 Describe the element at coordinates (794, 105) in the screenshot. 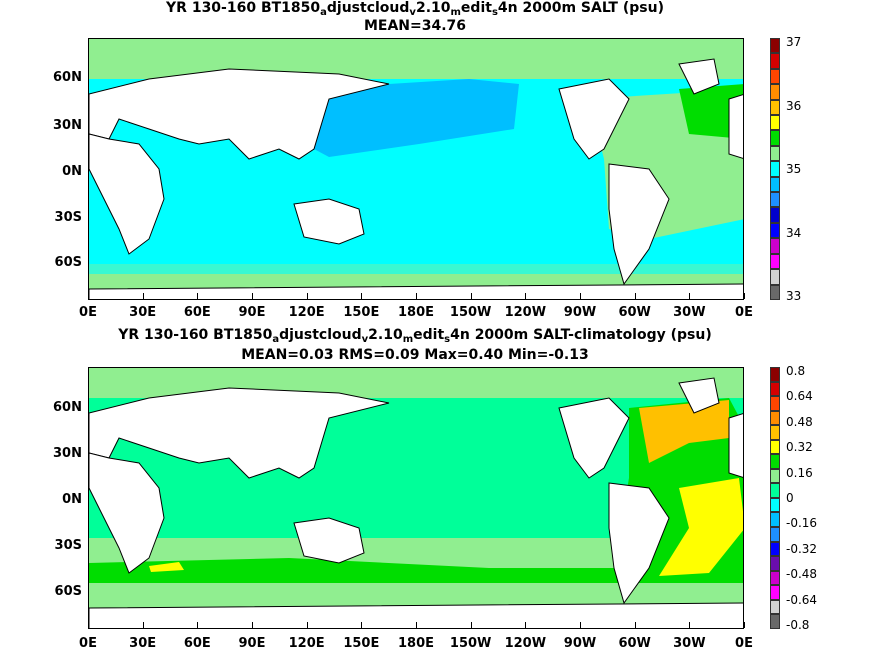

I see `colorbar-label: 36` at that location.